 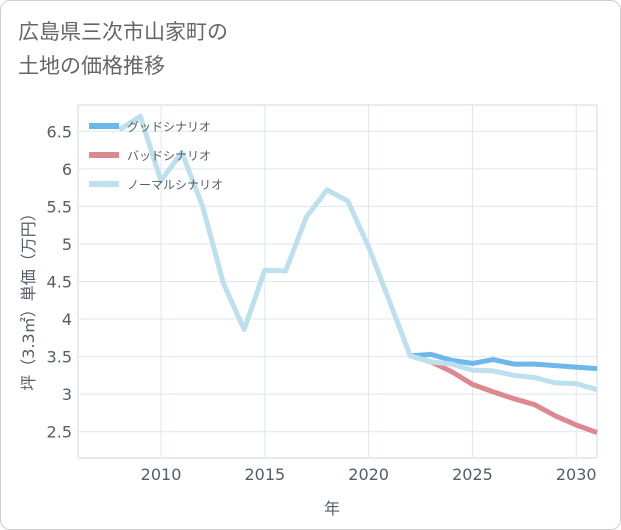 I want to click on y-tick-label: 5, so click(x=67, y=244).